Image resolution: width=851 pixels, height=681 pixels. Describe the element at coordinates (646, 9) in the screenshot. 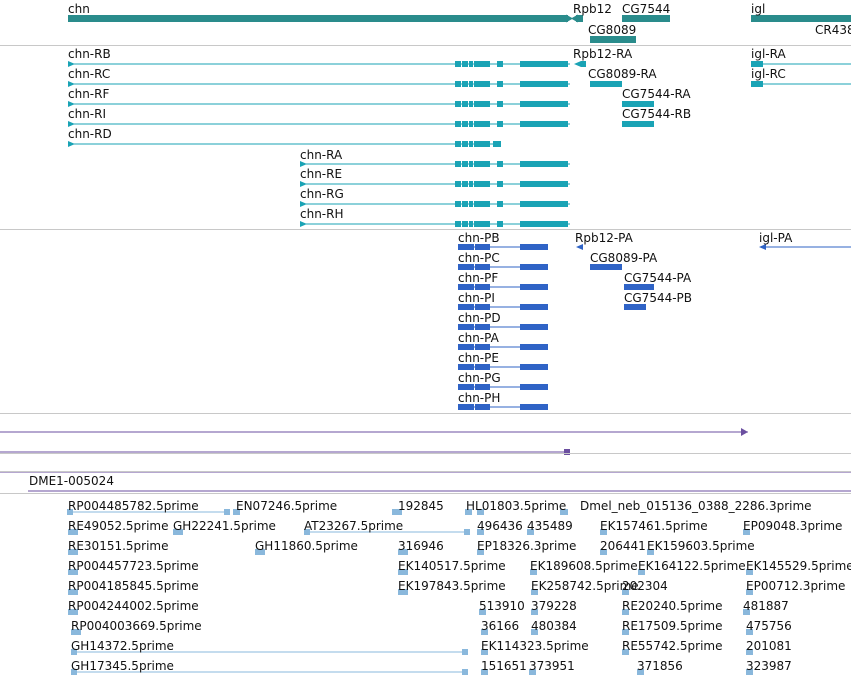

I see `gene-label-cg7544: CG7544` at that location.